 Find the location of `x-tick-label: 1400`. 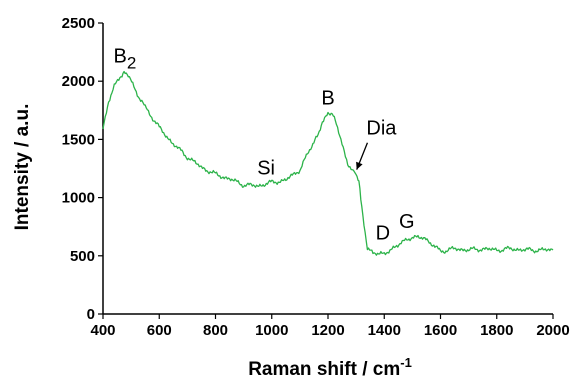

x-tick-label: 1400 is located at coordinates (384, 330).